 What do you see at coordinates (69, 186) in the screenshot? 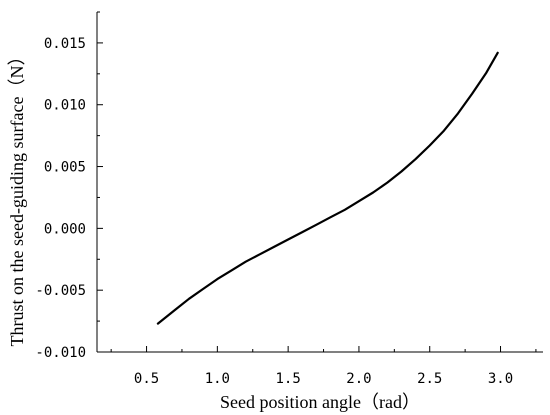
I see `y-axis-ticks: -0.010 -0.005 0.000 0.005 0.010 0.015` at bounding box center [69, 186].